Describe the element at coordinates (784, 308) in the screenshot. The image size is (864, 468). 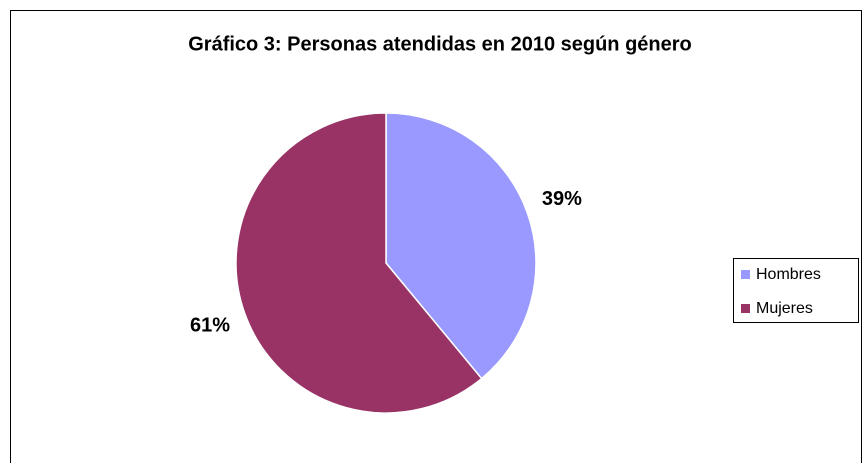
I see `legend-label: Mujeres` at that location.